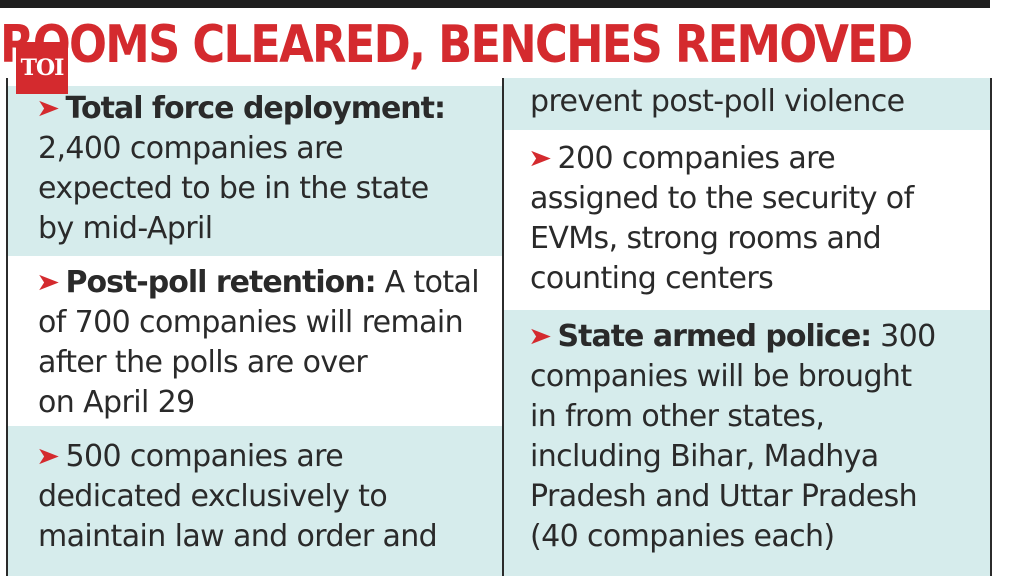  Describe the element at coordinates (696, 158) in the screenshot. I see `item-text-line: 200 companies are` at that location.